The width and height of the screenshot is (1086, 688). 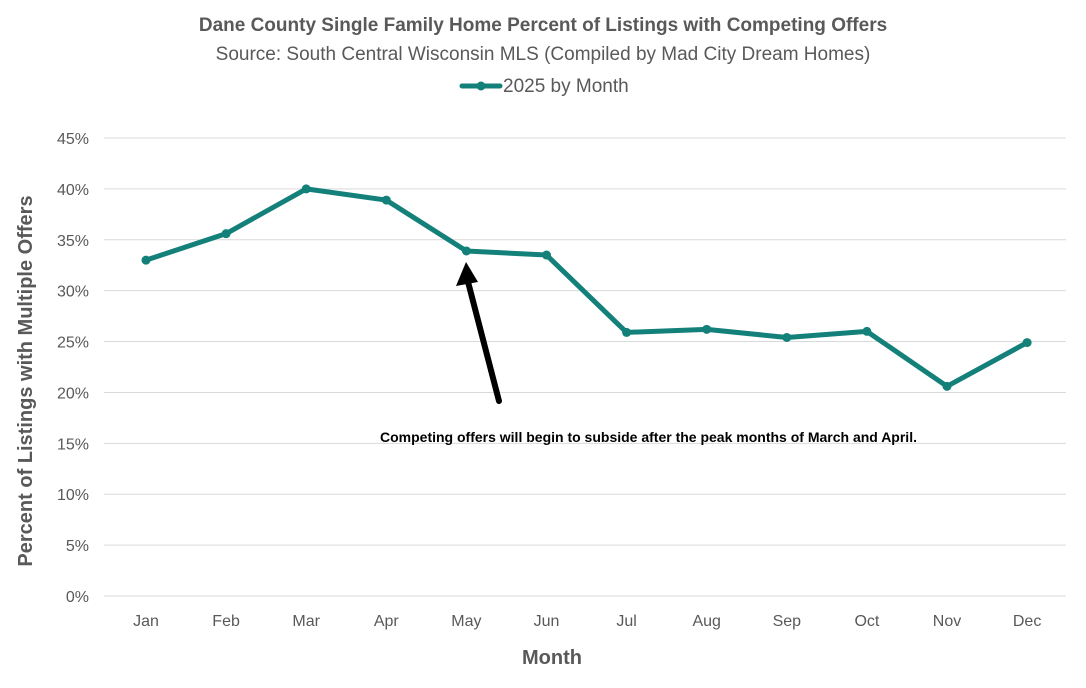 I want to click on legend-marker, so click(x=481, y=86).